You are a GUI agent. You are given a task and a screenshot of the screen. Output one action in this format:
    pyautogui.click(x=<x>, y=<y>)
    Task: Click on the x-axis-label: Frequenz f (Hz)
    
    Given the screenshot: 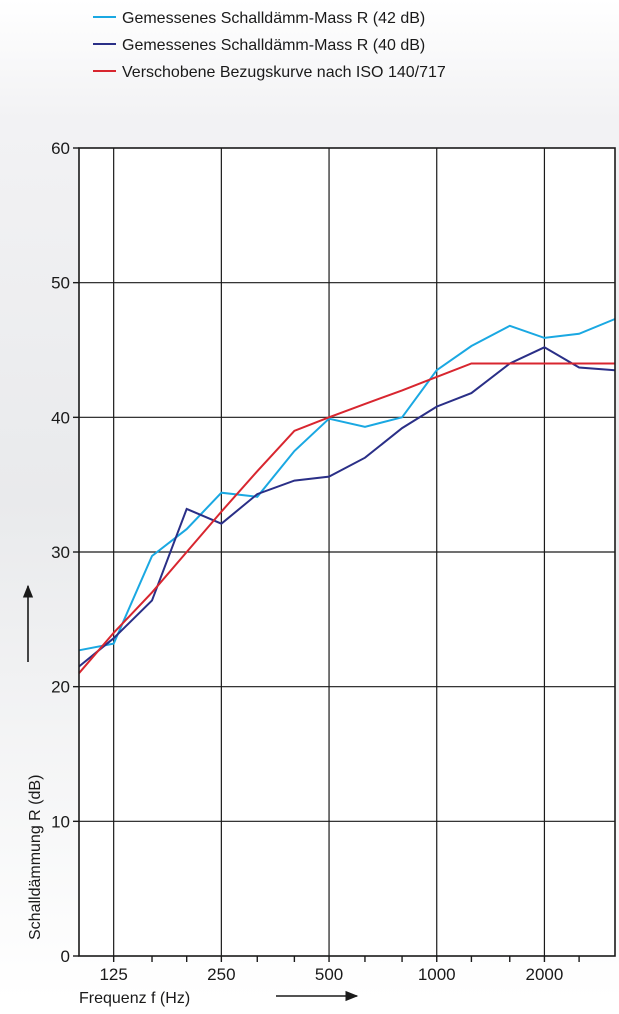 What is the action you would take?
    pyautogui.click(x=134, y=998)
    